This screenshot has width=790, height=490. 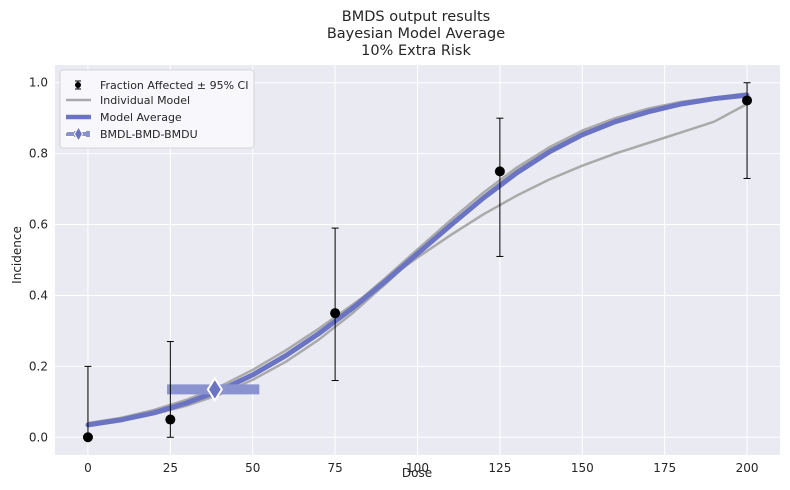 What do you see at coordinates (174, 85) in the screenshot?
I see `legend-label-observed: Fraction Affected ± 95% CI` at bounding box center [174, 85].